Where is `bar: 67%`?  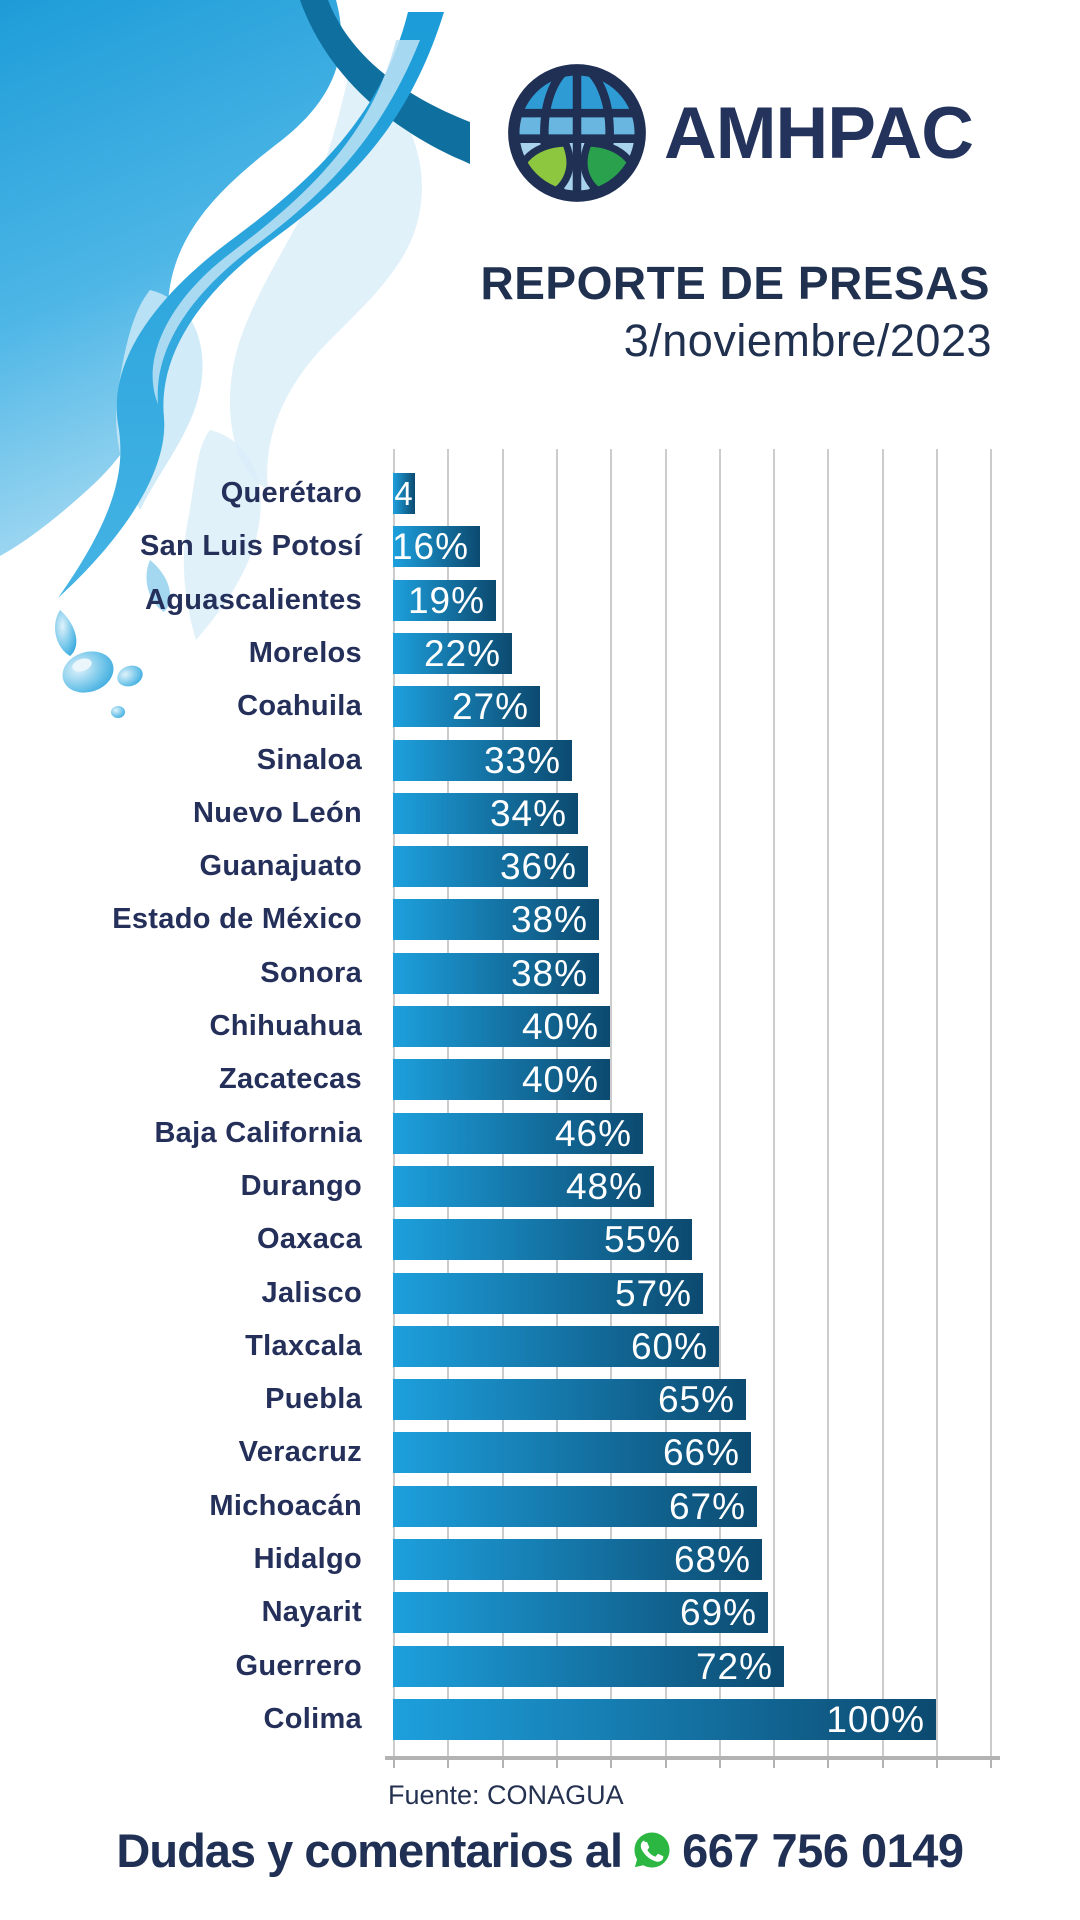
bar: 67% is located at coordinates (575, 1506).